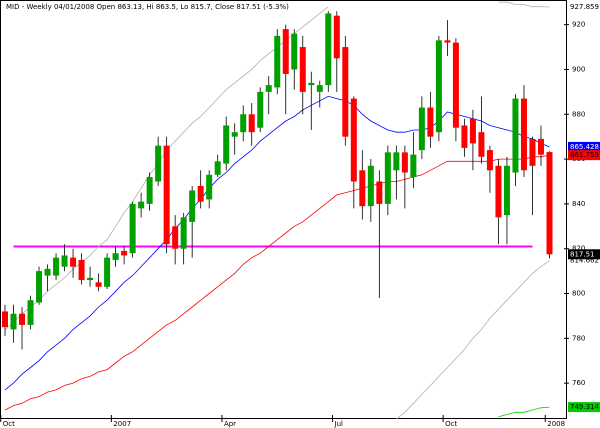  What do you see at coordinates (578, 249) in the screenshot?
I see `y-tick-label: 820` at bounding box center [578, 249].